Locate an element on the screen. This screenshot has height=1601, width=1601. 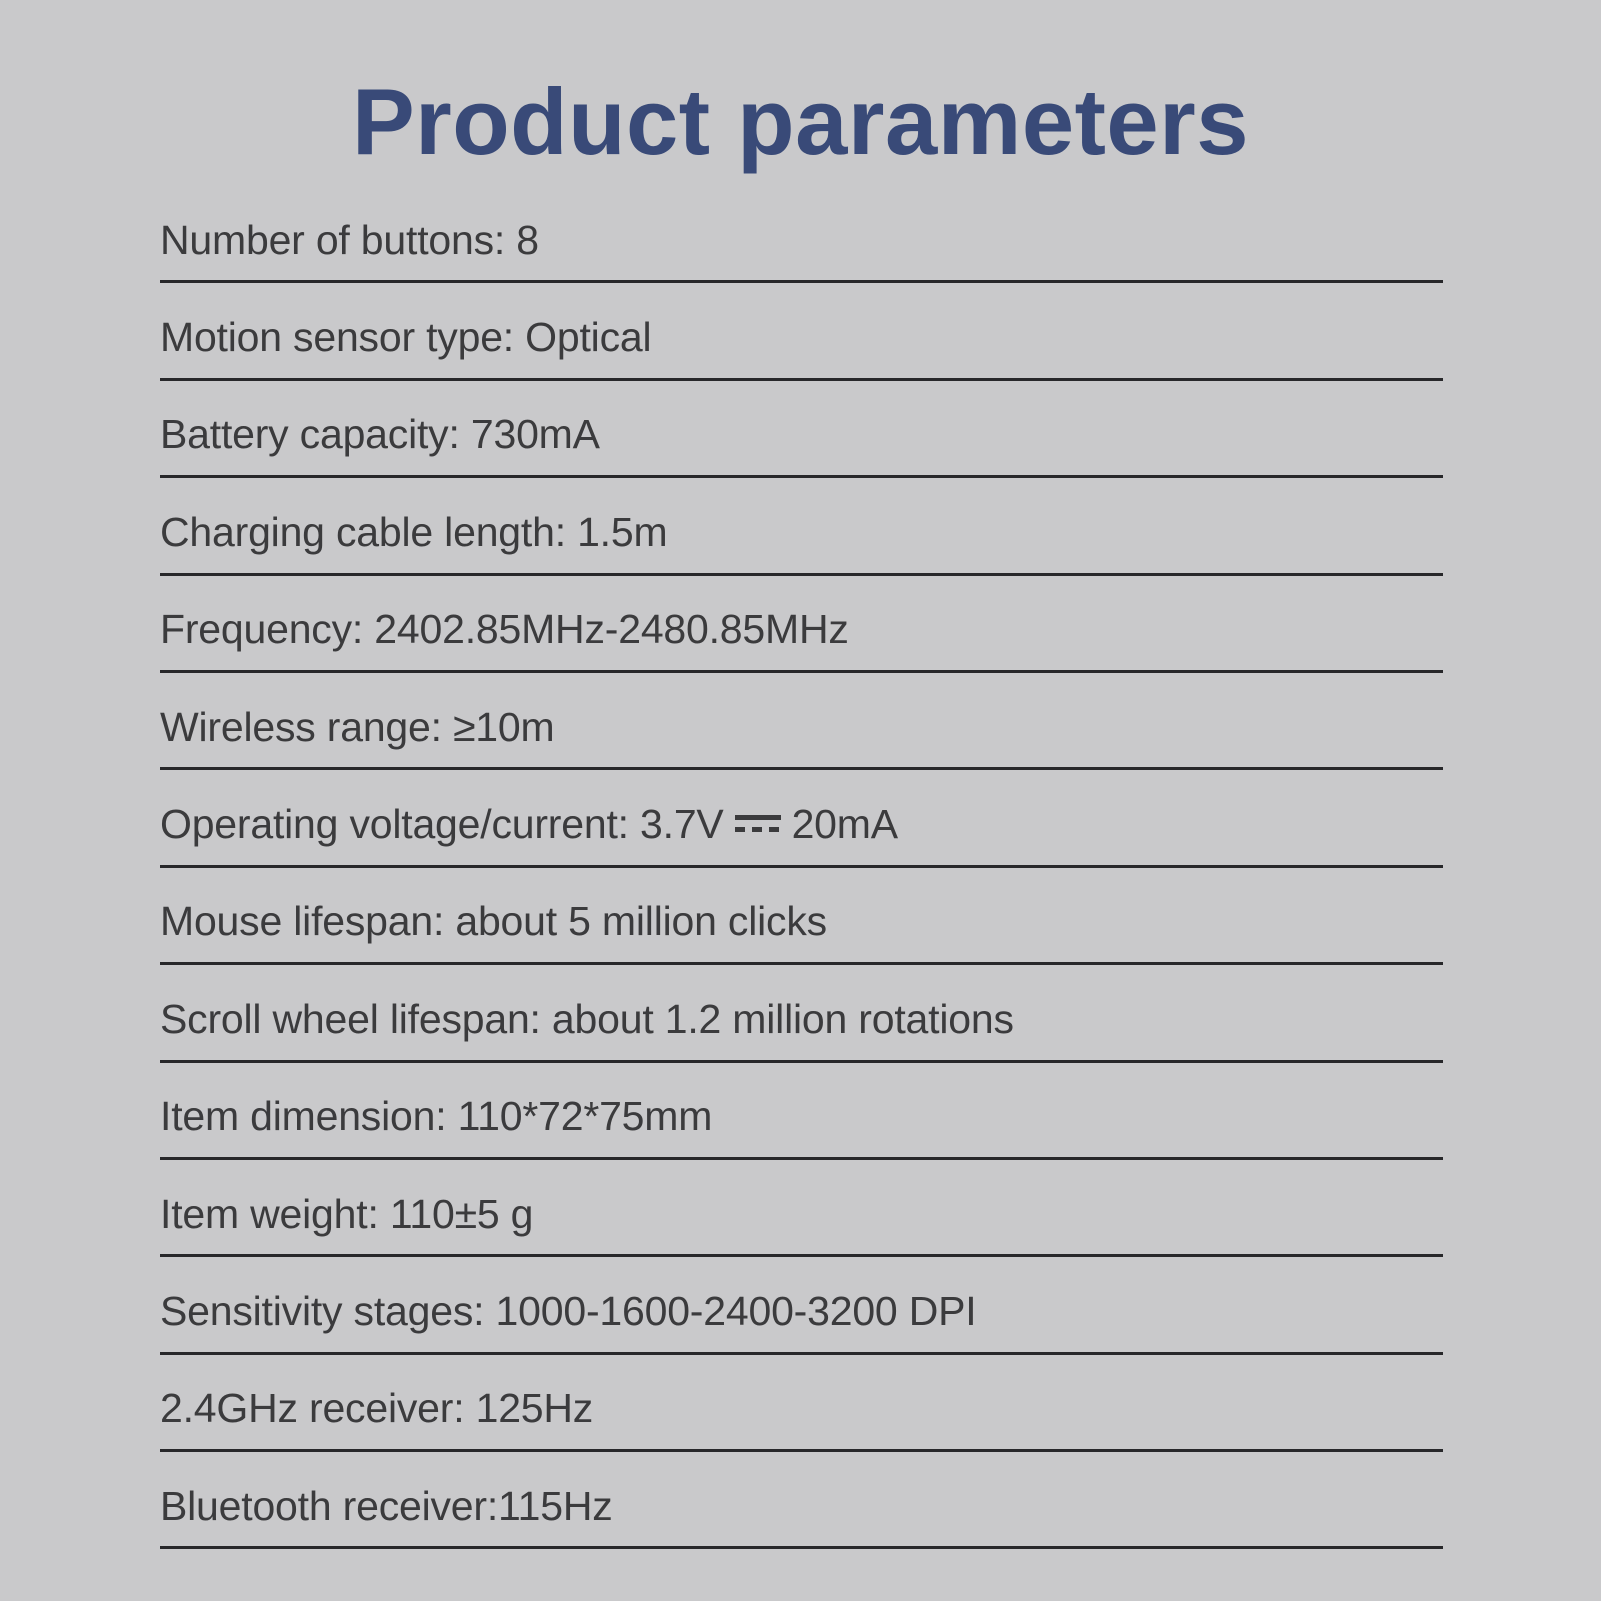
parameter-row: Bluetooth receiver:115Hz is located at coordinates (801, 1501).